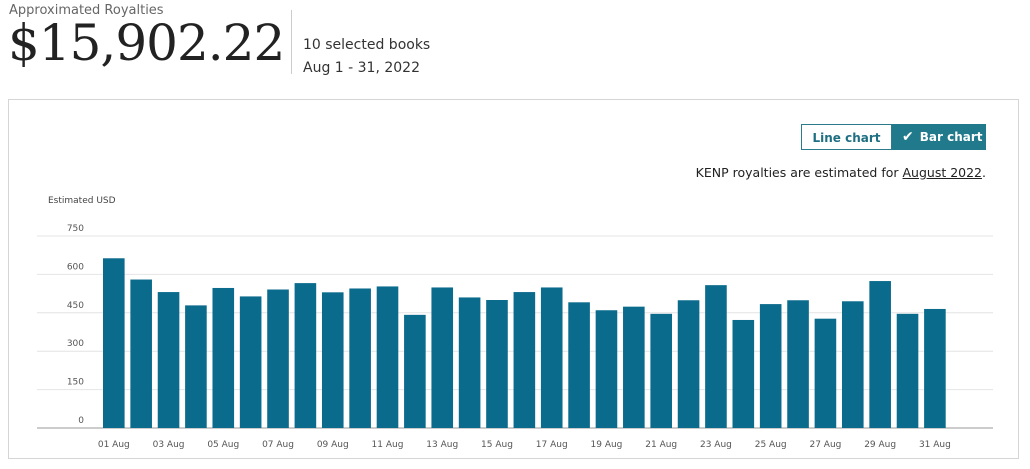 Image resolution: width=1030 pixels, height=469 pixels. What do you see at coordinates (880, 445) in the screenshot?
I see `x-tick-label: 29 Aug` at bounding box center [880, 445].